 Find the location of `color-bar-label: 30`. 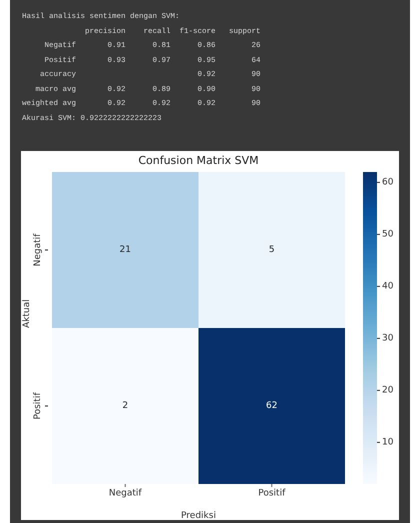

color-bar-label: 30 is located at coordinates (388, 338).